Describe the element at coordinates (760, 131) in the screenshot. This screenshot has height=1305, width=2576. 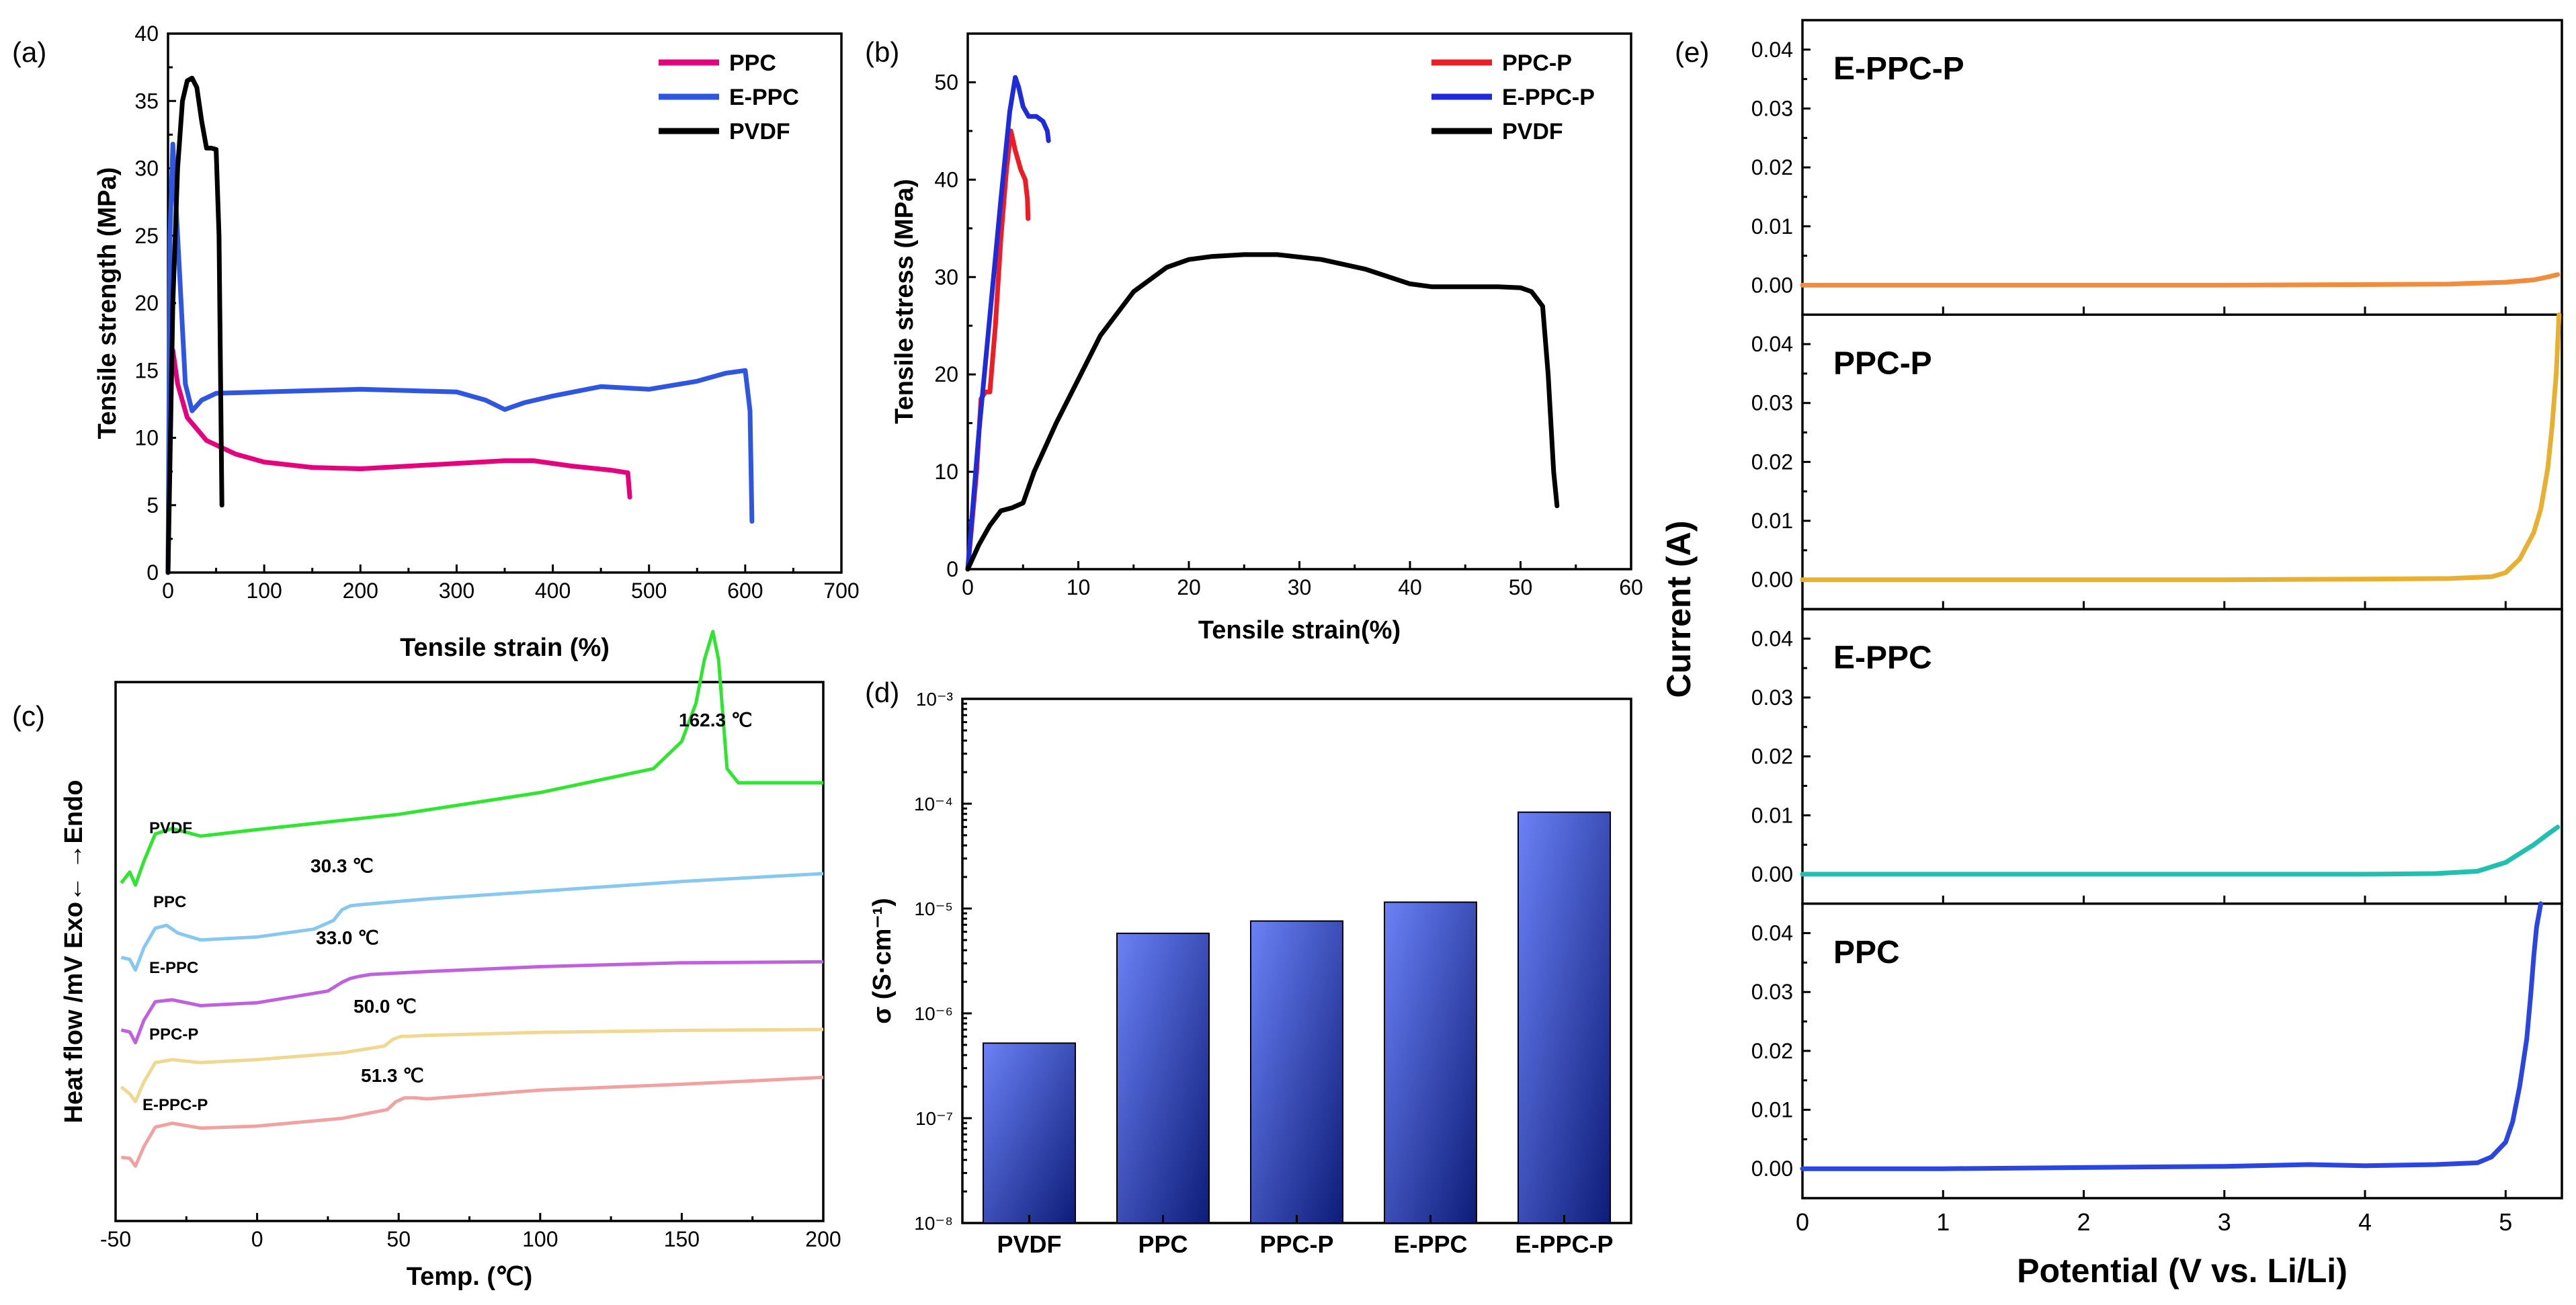
I see `panel-a-legend-label-pvdf: PVDF` at that location.